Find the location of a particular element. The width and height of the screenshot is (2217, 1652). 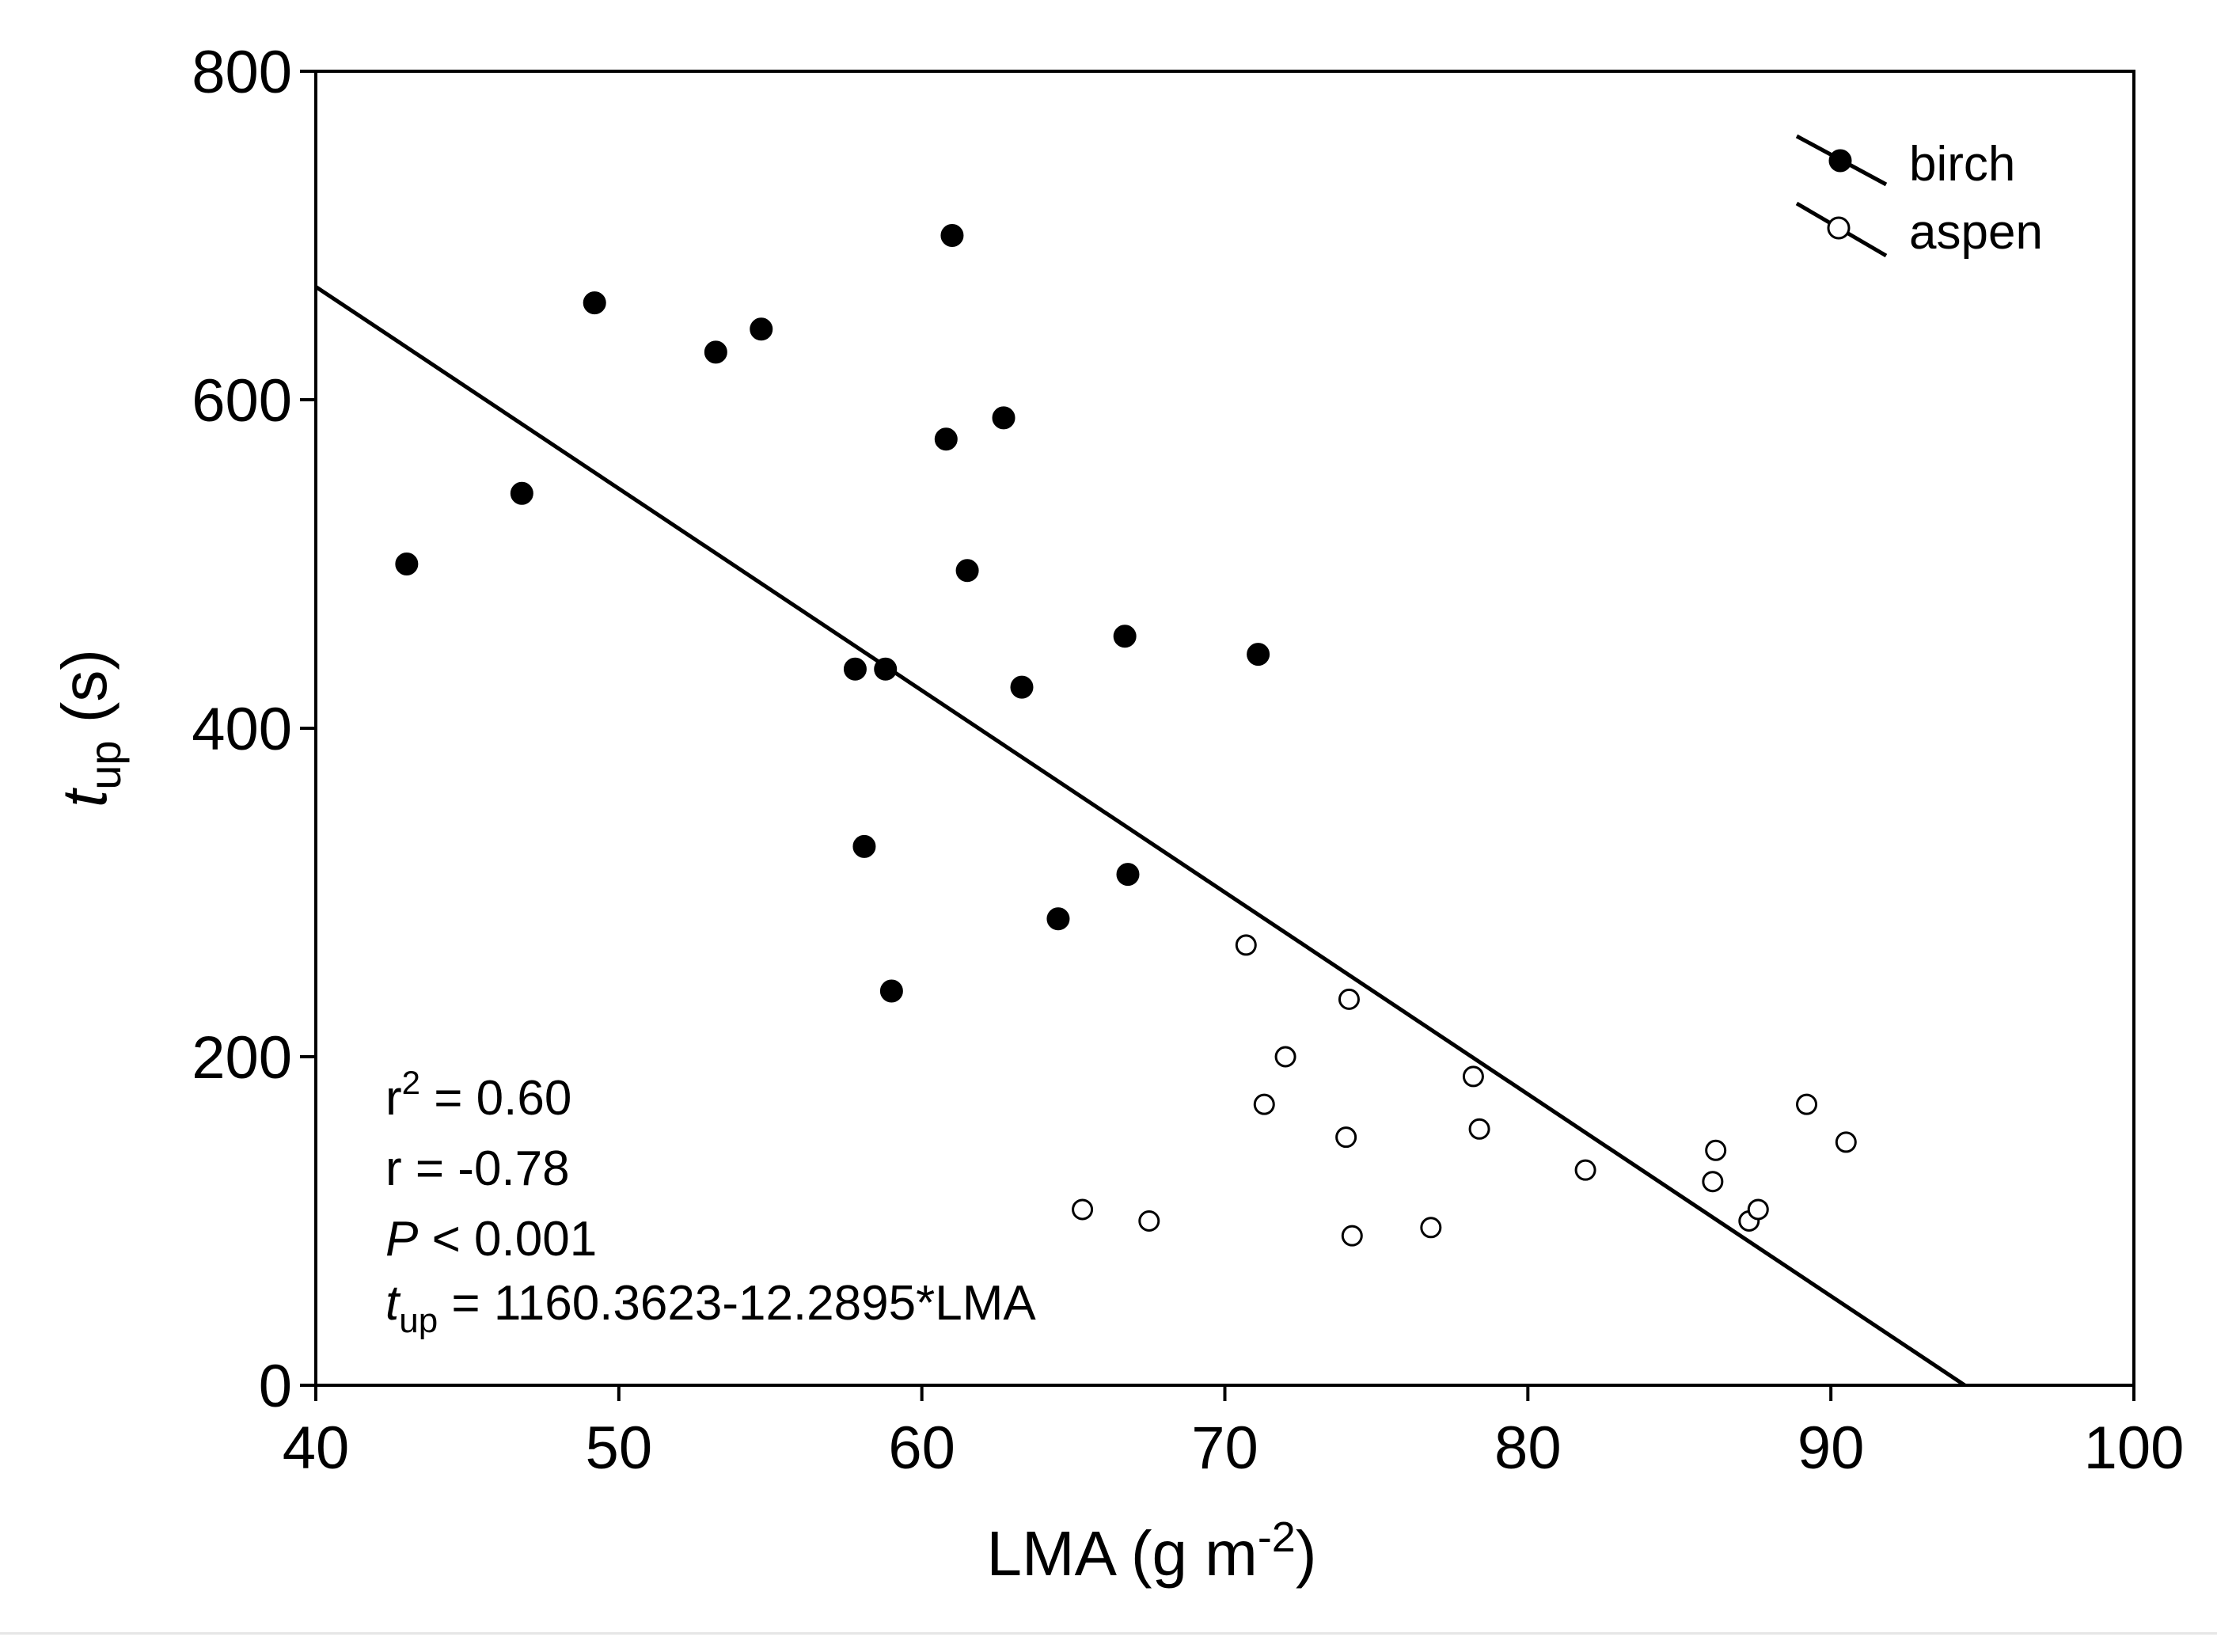

y-tick-label: 200 is located at coordinates (242, 1058).